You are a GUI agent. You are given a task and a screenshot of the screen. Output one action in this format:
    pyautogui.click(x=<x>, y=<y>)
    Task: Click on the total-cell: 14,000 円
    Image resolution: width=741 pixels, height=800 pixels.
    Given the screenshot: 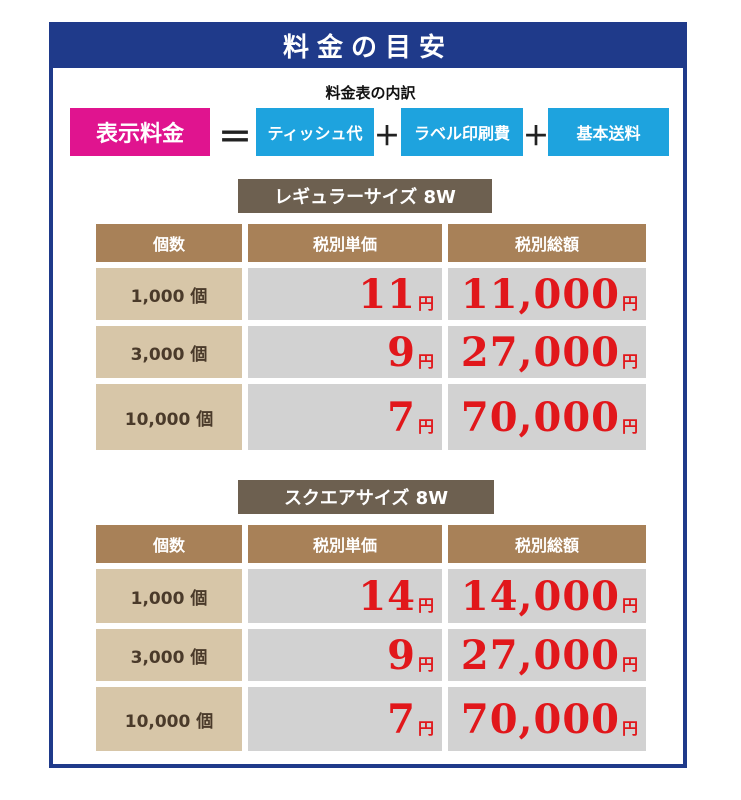 What is the action you would take?
    pyautogui.click(x=547, y=596)
    